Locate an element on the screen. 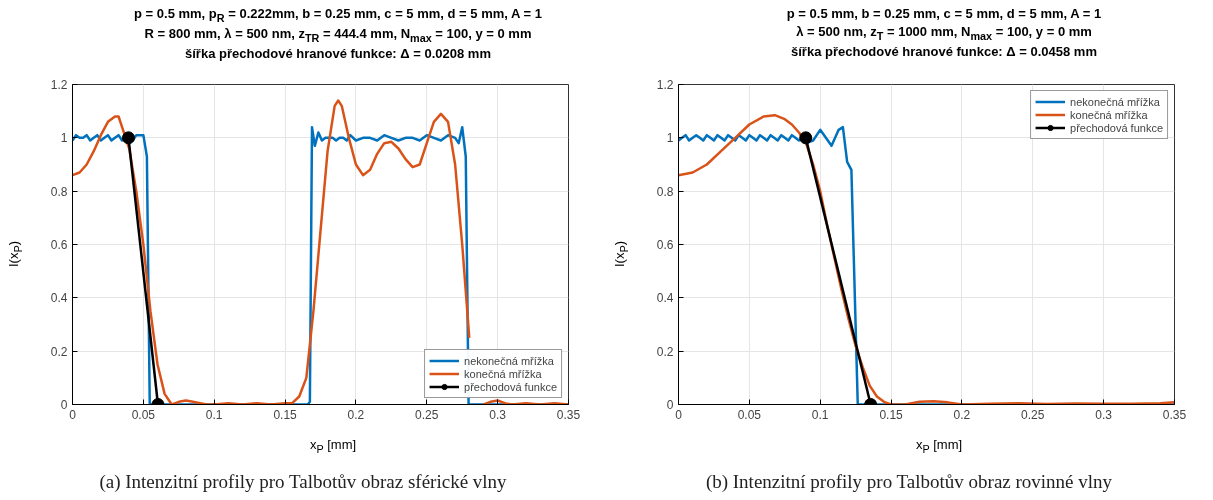  chart-title: p = 0.5 mm, b = 0.25 mm, c = 5 mm, d = 5 mm, A = 1 λ = 500 nm, z$_{T}$ = 1000 mm, N$_{max}$ = 100, y = 0 mm šířka přechodové hranové funkce: Δ = 0.0458 mm is located at coordinates (944, 33).